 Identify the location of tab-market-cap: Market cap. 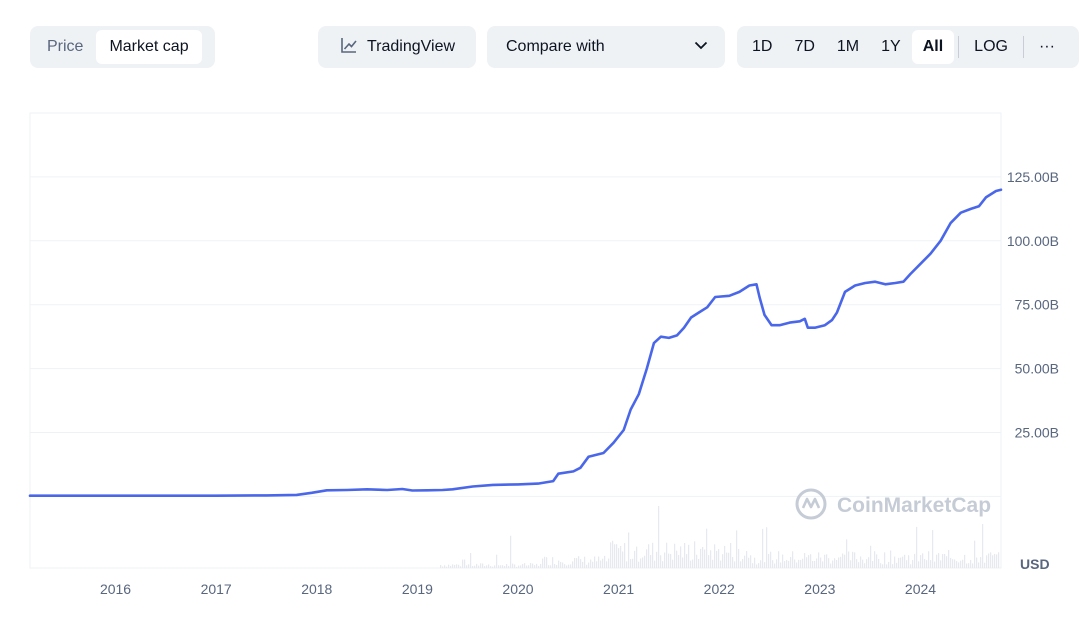
(149, 47).